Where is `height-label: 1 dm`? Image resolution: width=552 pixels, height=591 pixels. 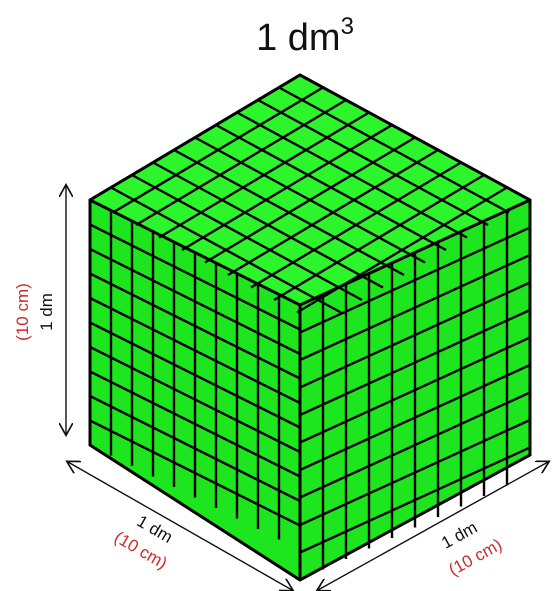
height-label: 1 dm is located at coordinates (46, 312).